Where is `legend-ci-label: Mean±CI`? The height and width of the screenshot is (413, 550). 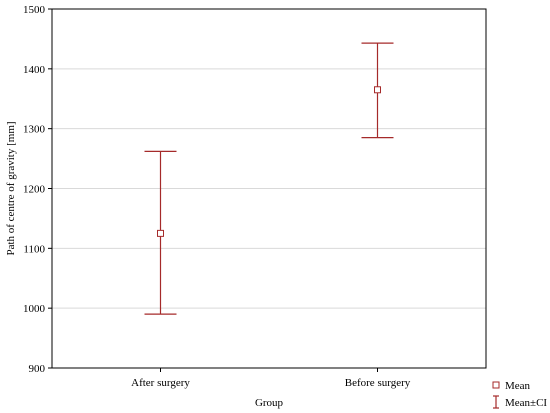
legend-ci-label: Mean±CI is located at coordinates (526, 403).